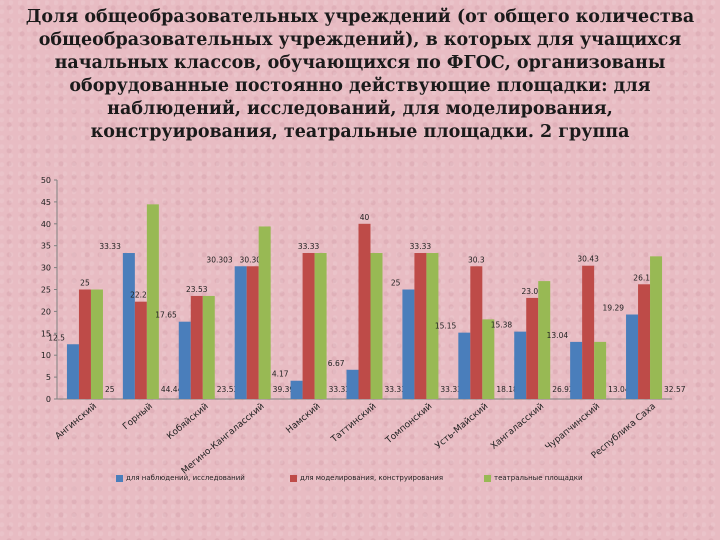 The image size is (720, 540). I want to click on data-label: 6.67, so click(336, 363).